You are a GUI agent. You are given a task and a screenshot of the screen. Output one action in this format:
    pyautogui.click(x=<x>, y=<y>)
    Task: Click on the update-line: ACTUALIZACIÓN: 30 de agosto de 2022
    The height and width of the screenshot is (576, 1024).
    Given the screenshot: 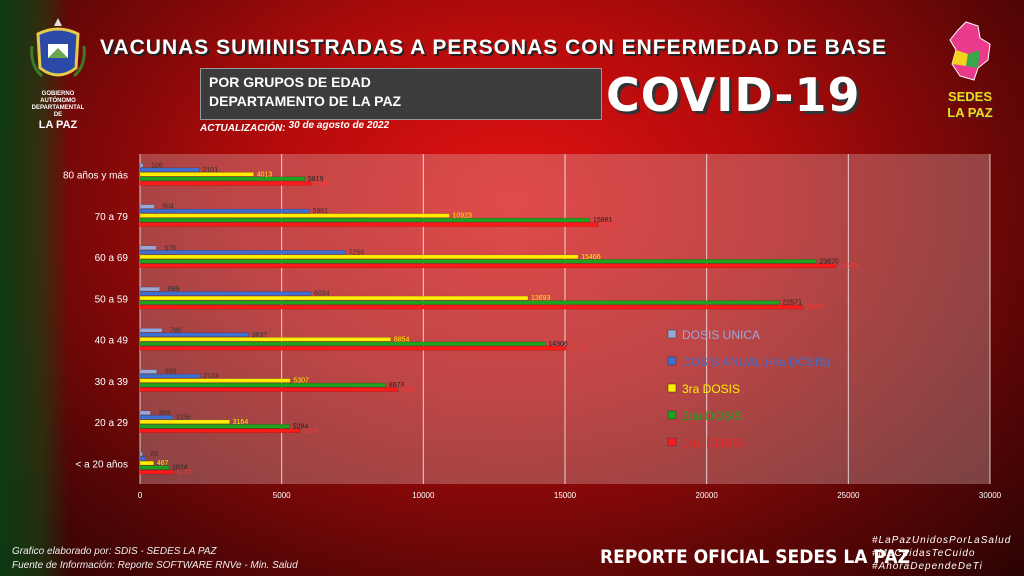 What is the action you would take?
    pyautogui.click(x=294, y=127)
    